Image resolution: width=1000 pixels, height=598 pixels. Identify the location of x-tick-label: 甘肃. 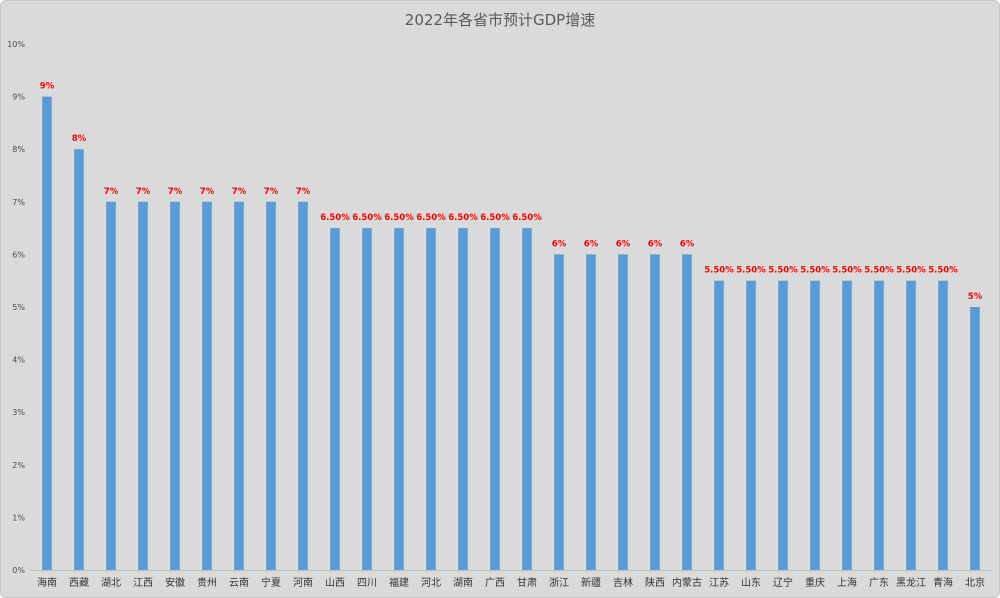
(527, 582).